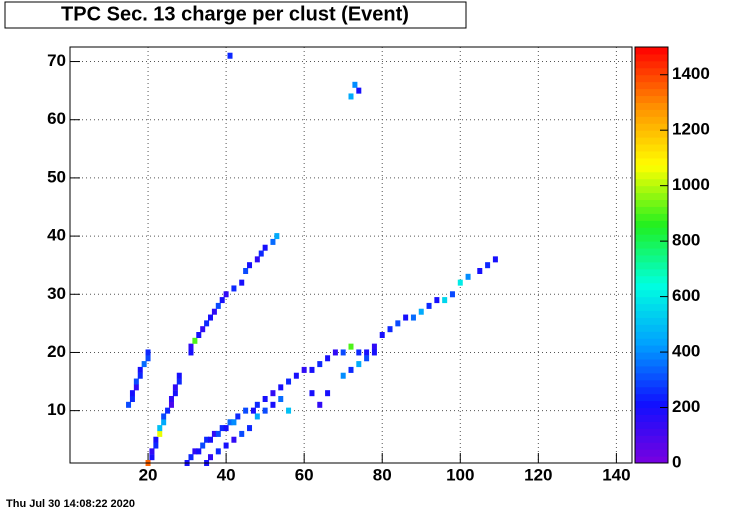  Describe the element at coordinates (70, 504) in the screenshot. I see `footer-date: Thu Jul 30 14:08:22 2020` at that location.